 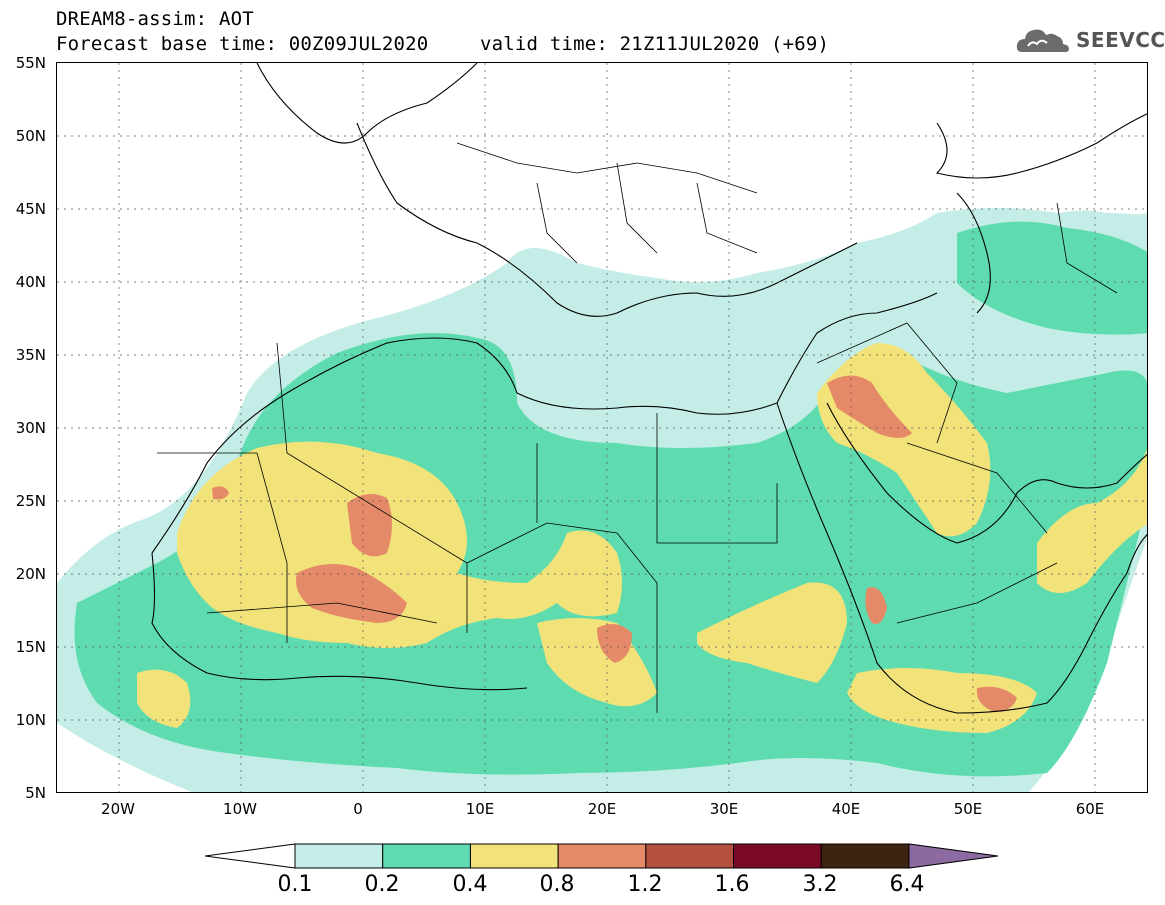 I want to click on lon-label: 0, so click(x=358, y=809).